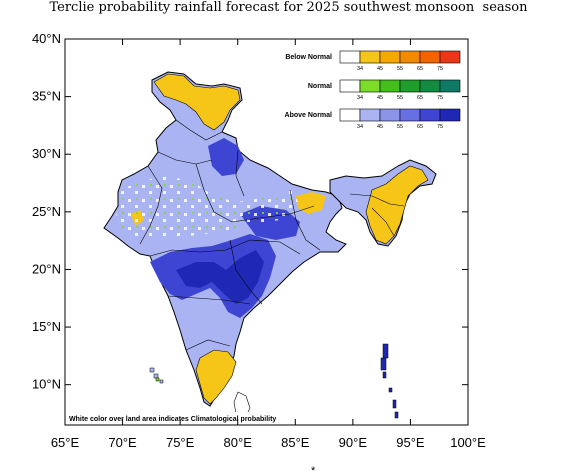 The image size is (577, 472). What do you see at coordinates (46, 268) in the screenshot?
I see `y-tick-label: 20°N` at bounding box center [46, 268].